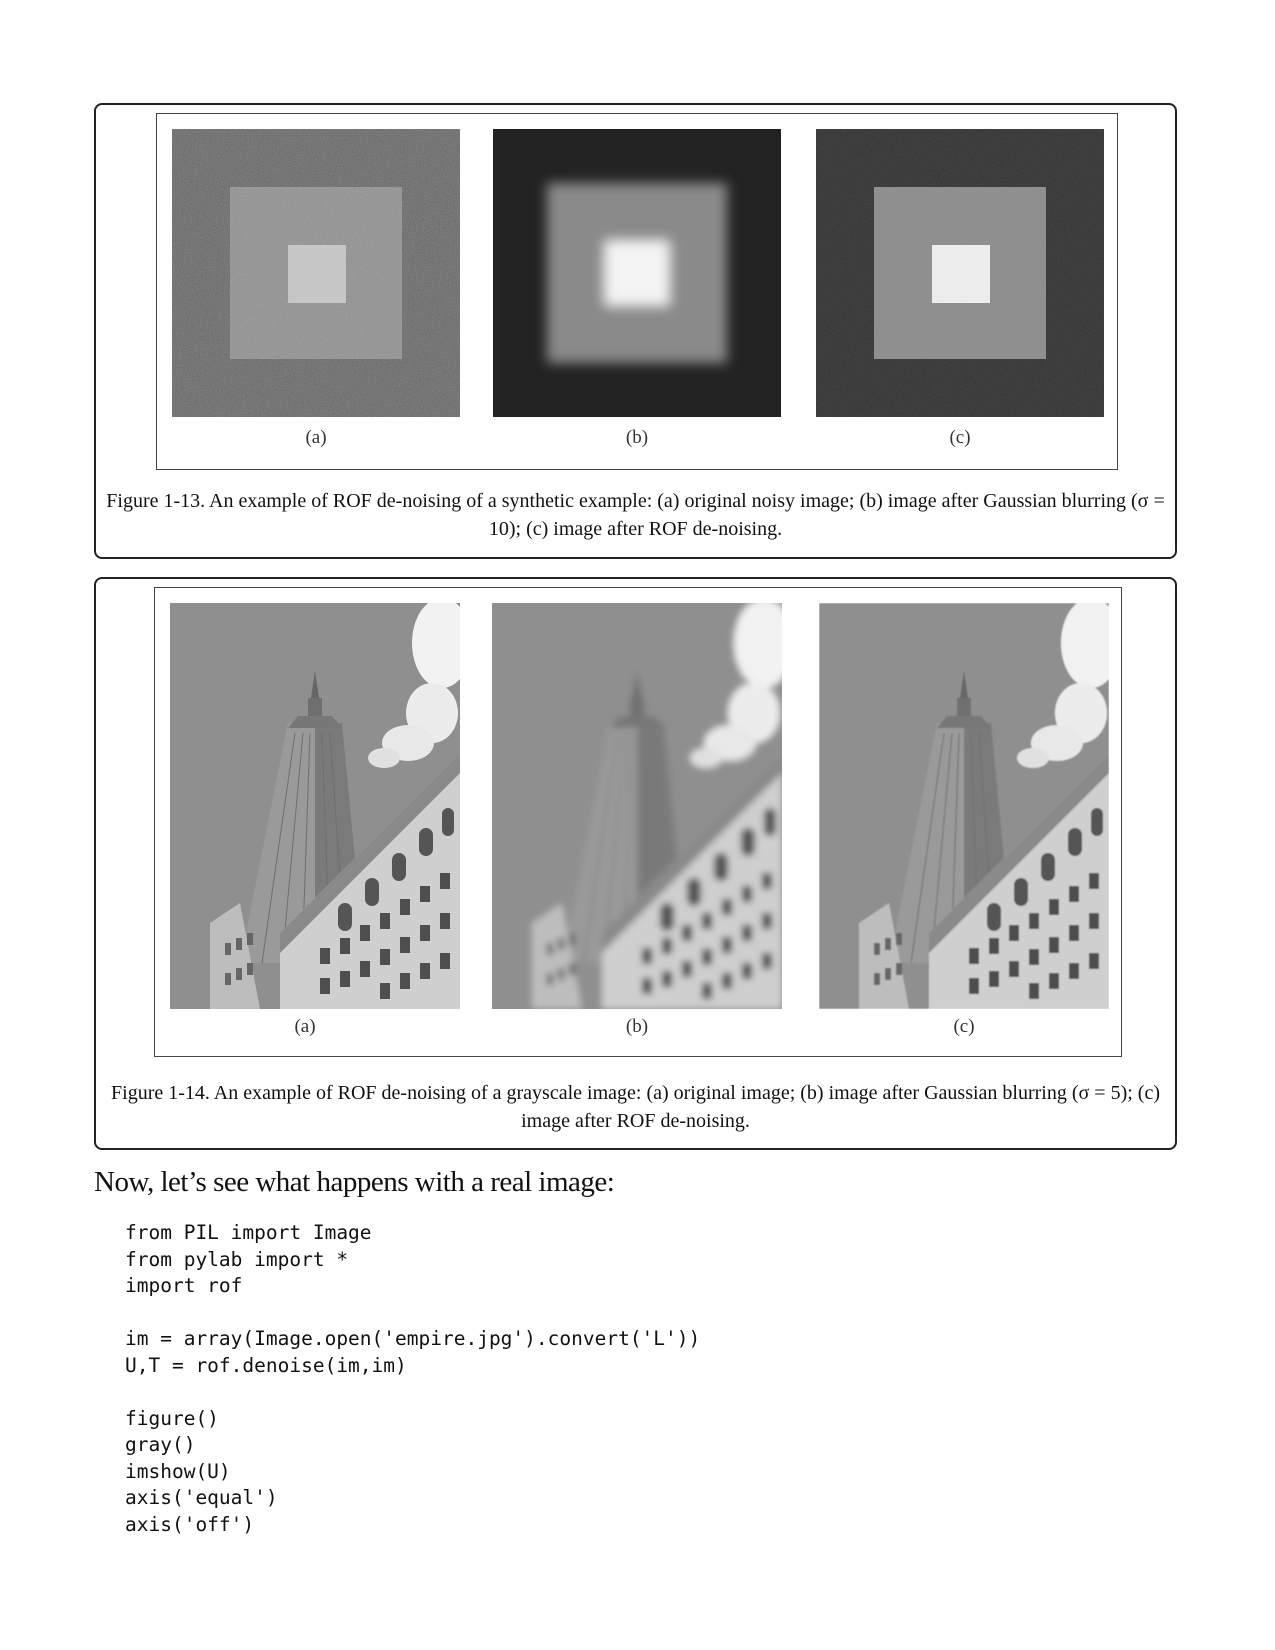 This screenshot has height=1650, width=1275. I want to click on empire-blurred-image, so click(637, 806).